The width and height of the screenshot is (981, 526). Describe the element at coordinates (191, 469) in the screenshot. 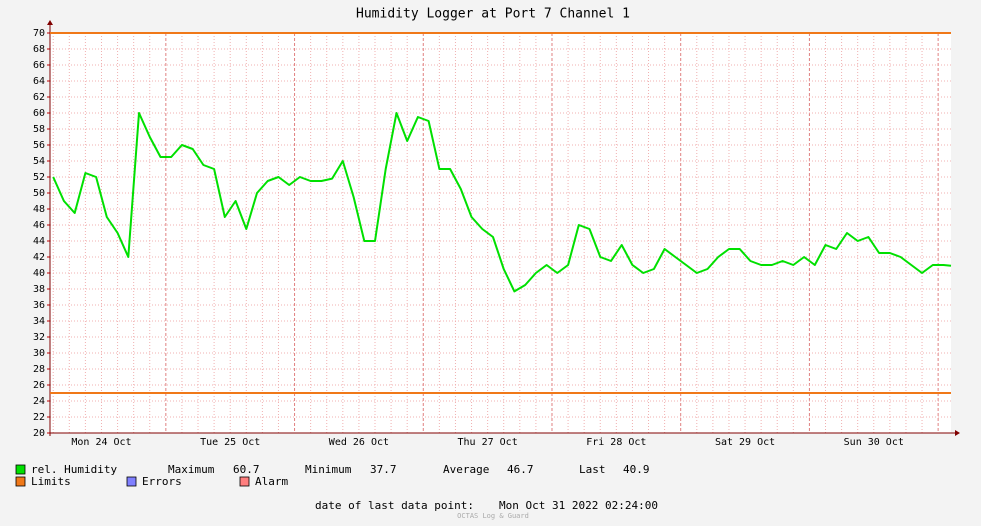

I see `stat-label: Maximum` at that location.